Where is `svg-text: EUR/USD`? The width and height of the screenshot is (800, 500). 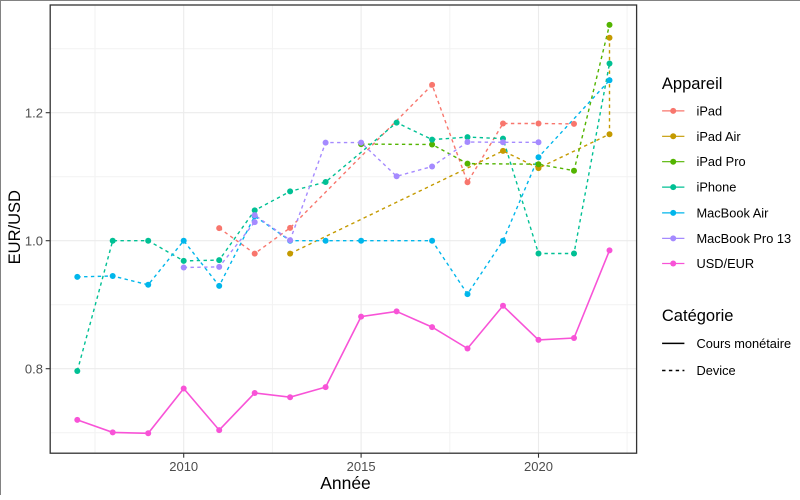
svg-text: EUR/USD is located at coordinates (15, 227).